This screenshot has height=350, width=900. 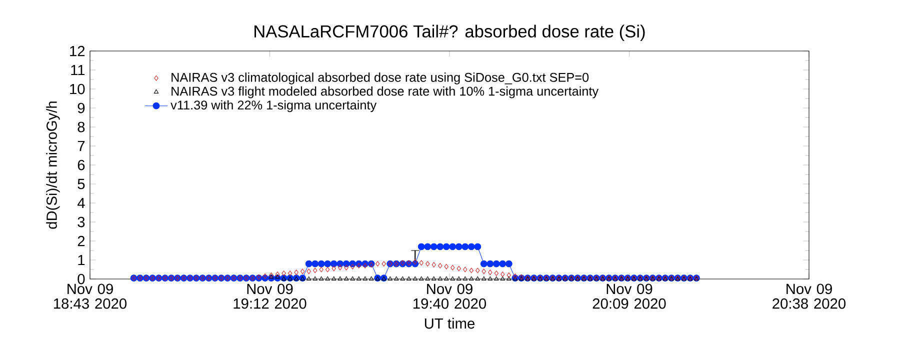 I want to click on y-tick-label: 7, so click(x=81, y=146).